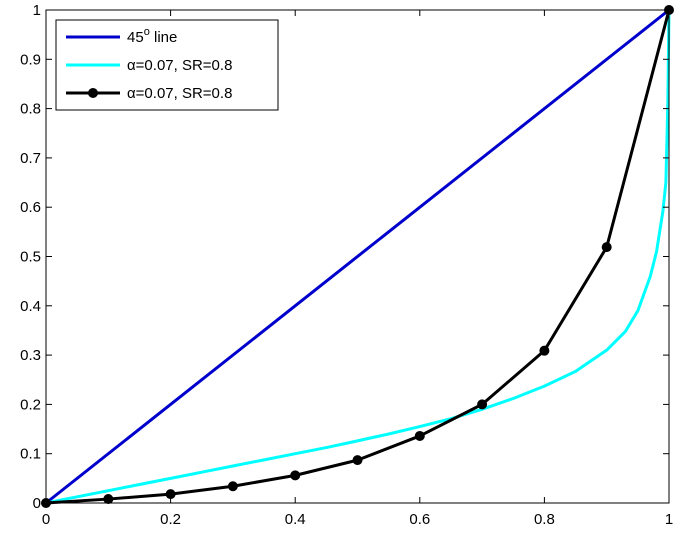 This screenshot has width=691, height=535. What do you see at coordinates (179, 65) in the screenshot?
I see `legend-label-2: α=0.07, SR=0.8` at bounding box center [179, 65].